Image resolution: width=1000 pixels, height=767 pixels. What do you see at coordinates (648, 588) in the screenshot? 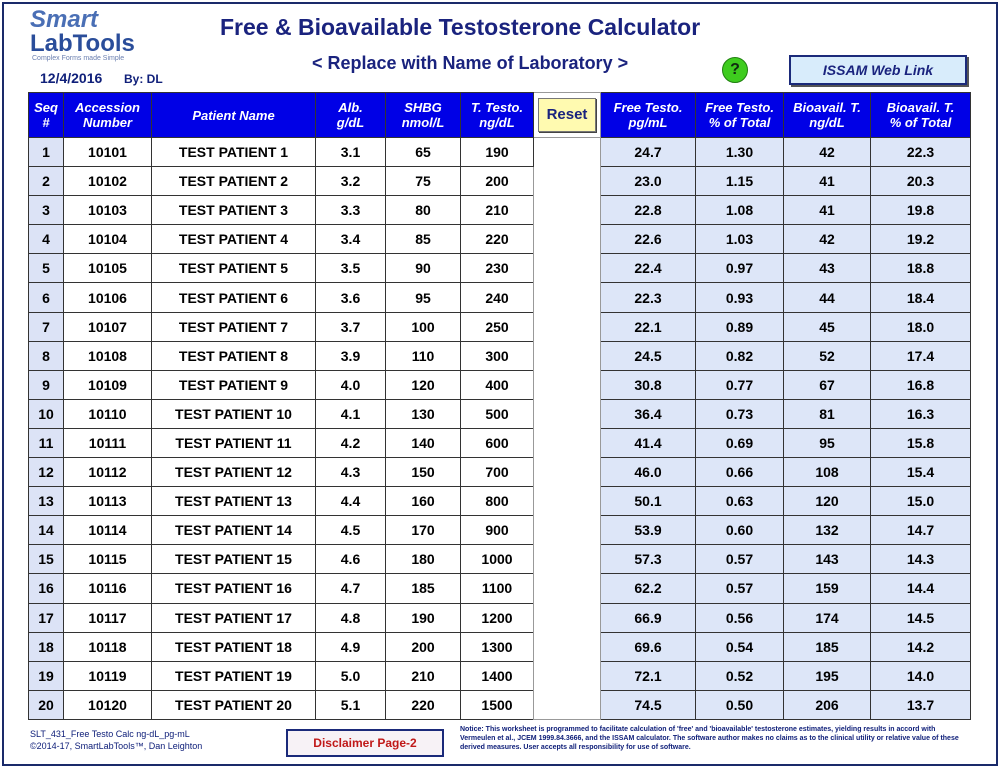
I see `cell: 62.2` at bounding box center [648, 588].